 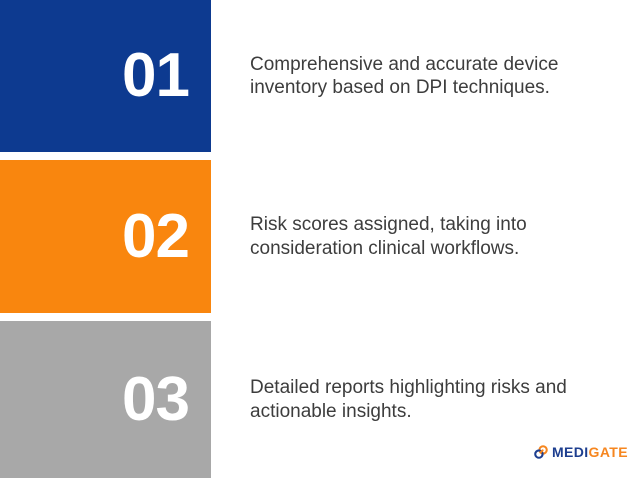 What do you see at coordinates (541, 452) in the screenshot?
I see `medigate-link-icon` at bounding box center [541, 452].